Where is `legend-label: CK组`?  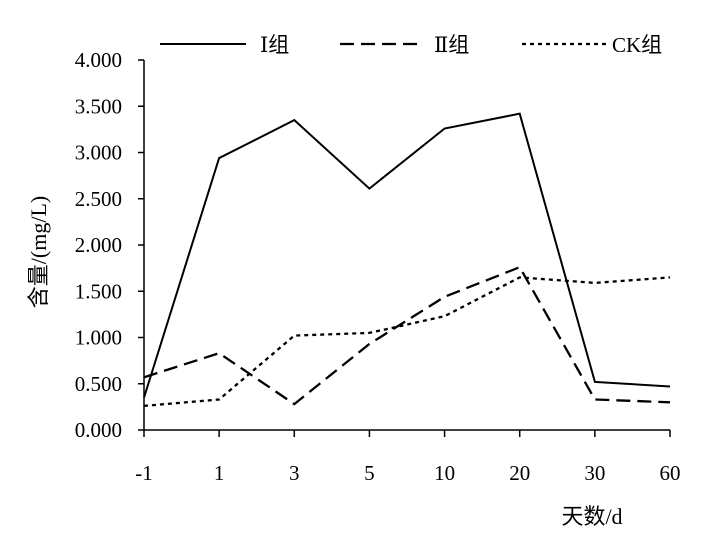 legend-label: CK组 is located at coordinates (637, 45).